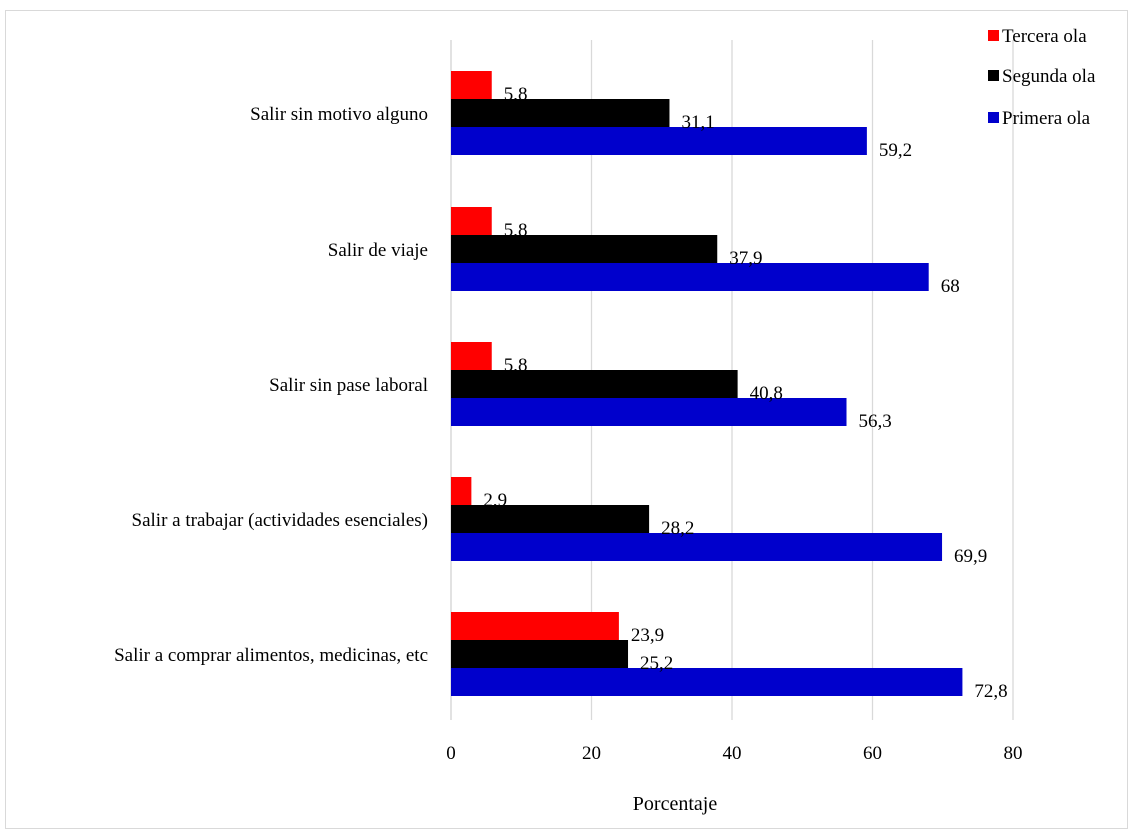  Describe the element at coordinates (656, 663) in the screenshot. I see `data-label: 25,2` at that location.